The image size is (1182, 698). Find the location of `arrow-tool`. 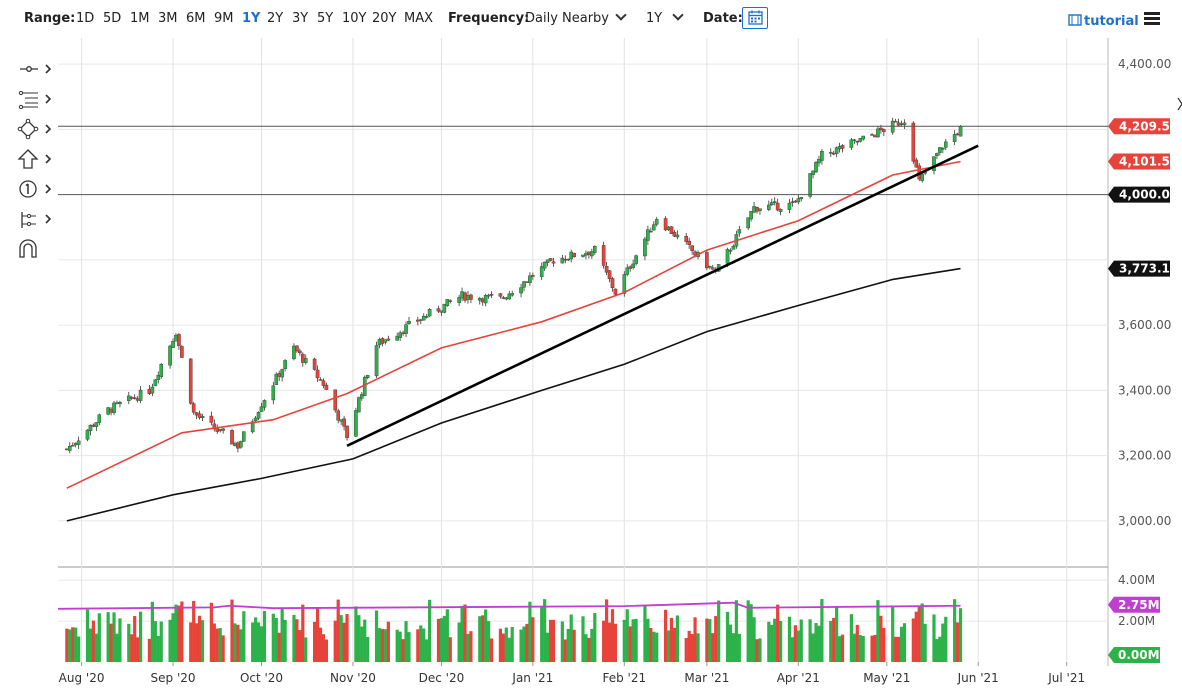

arrow-tool is located at coordinates (34, 159).